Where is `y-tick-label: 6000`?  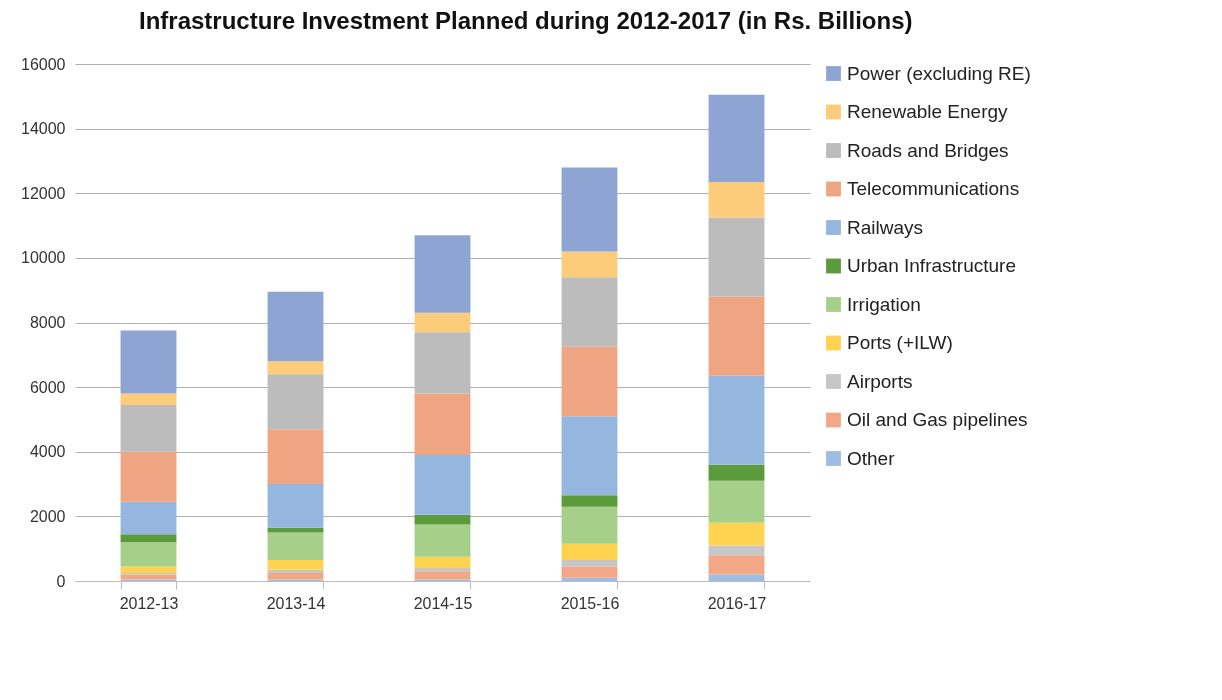
y-tick-label: 6000 is located at coordinates (47, 387).